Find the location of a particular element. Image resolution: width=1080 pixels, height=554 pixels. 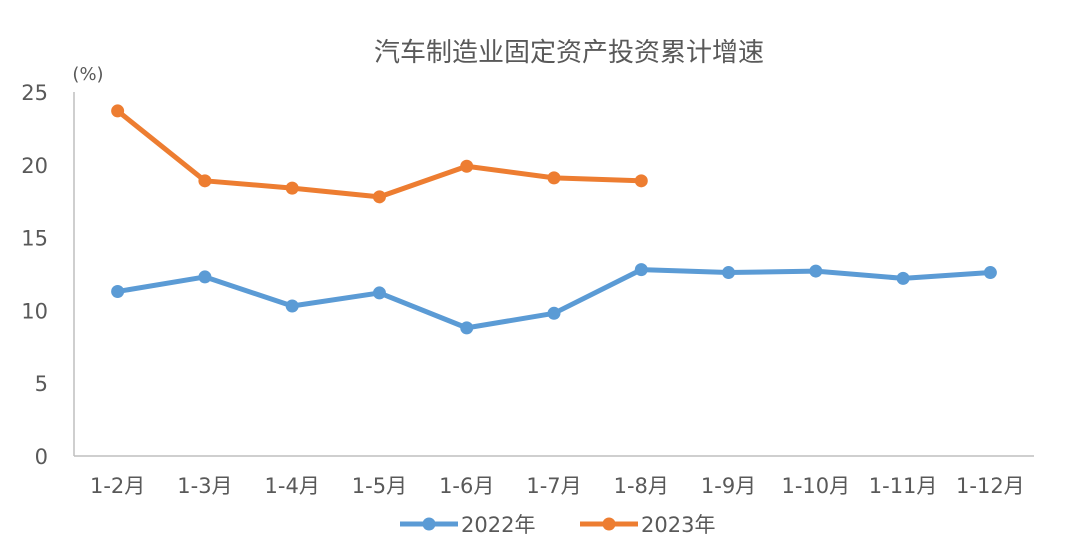

x-tick-label: 1-2月 is located at coordinates (117, 486).